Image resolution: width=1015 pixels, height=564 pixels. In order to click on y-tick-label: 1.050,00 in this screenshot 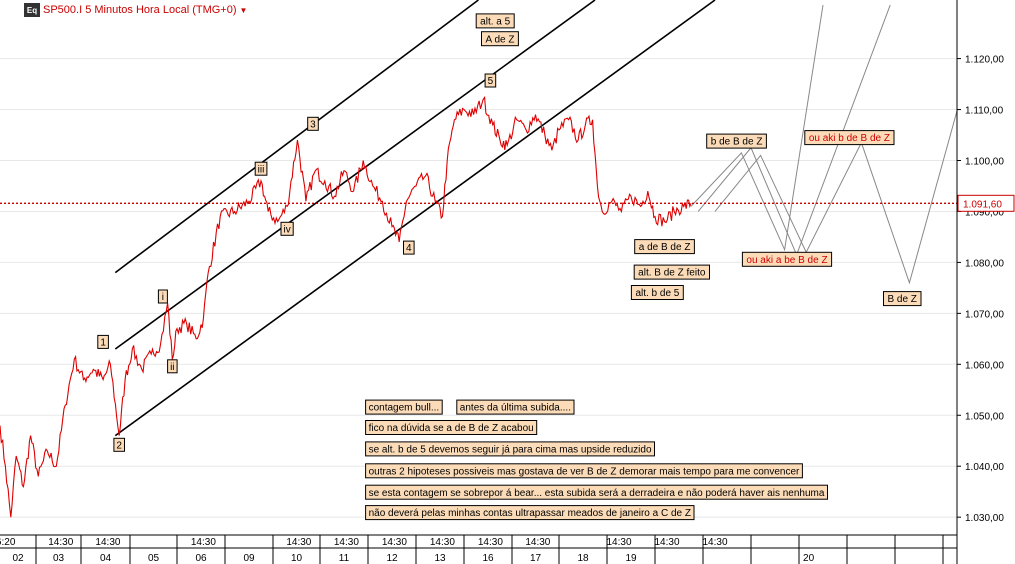, I will do `click(984, 416)`.